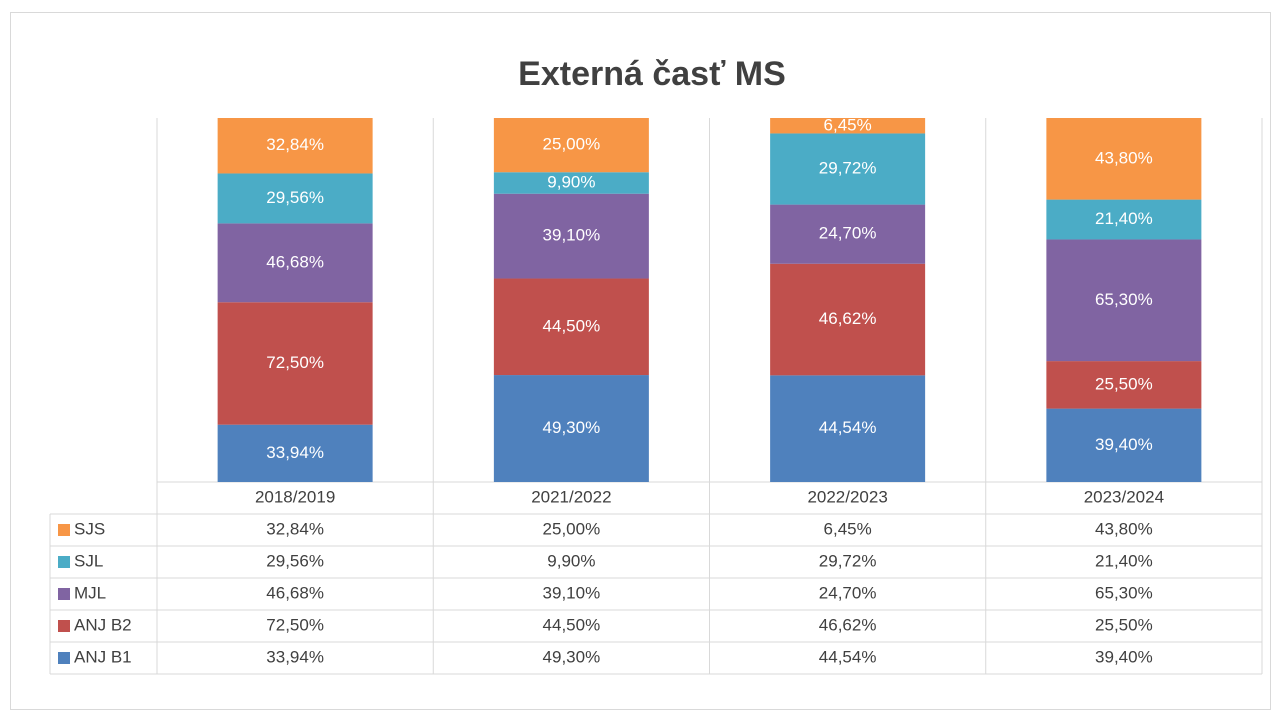  What do you see at coordinates (1124, 624) in the screenshot?
I see `table-cell: 25,50%` at bounding box center [1124, 624].